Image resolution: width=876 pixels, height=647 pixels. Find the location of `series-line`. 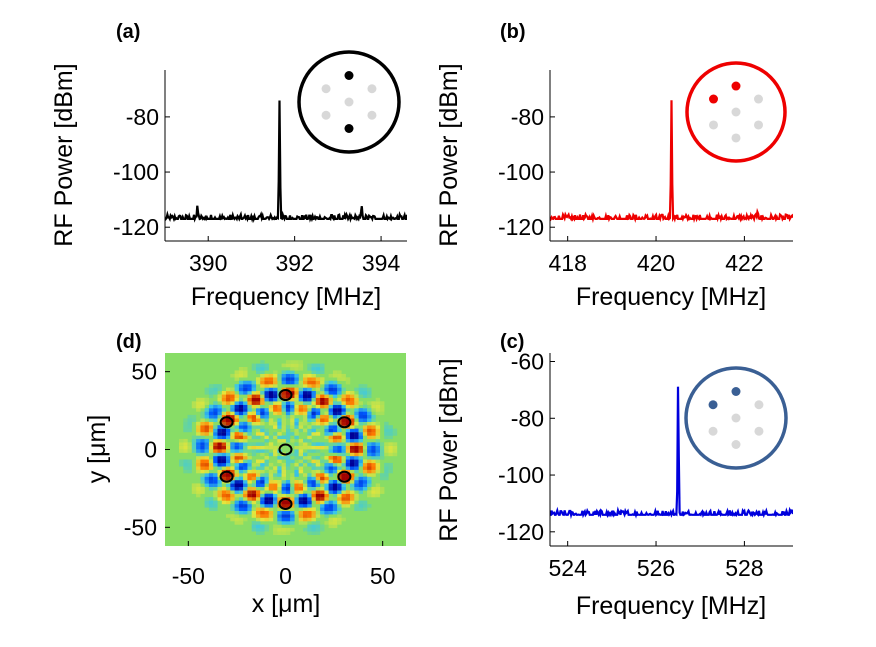

series-line is located at coordinates (671, 162).